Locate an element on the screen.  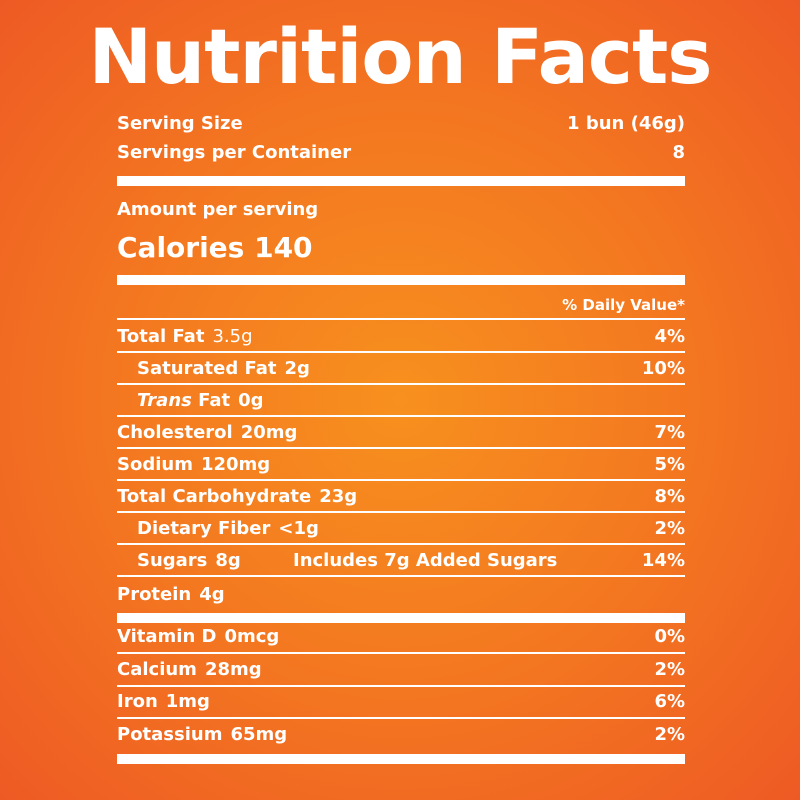
nutrient-row-cholesterol: Cholesterol 20mg 7% is located at coordinates (401, 433).